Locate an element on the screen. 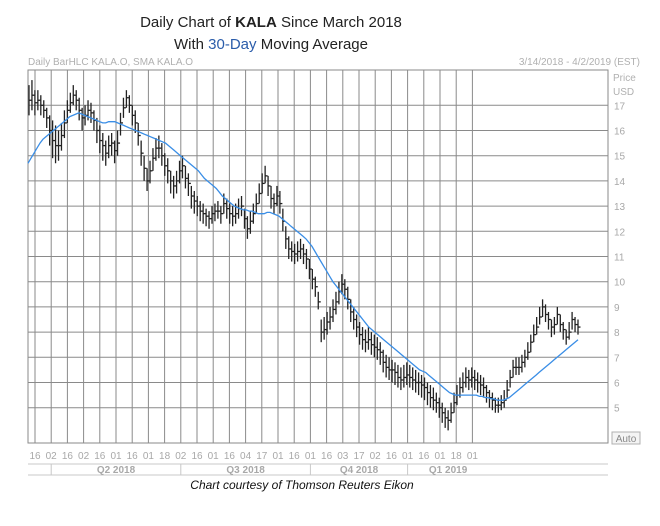  auto-button is located at coordinates (626, 438).